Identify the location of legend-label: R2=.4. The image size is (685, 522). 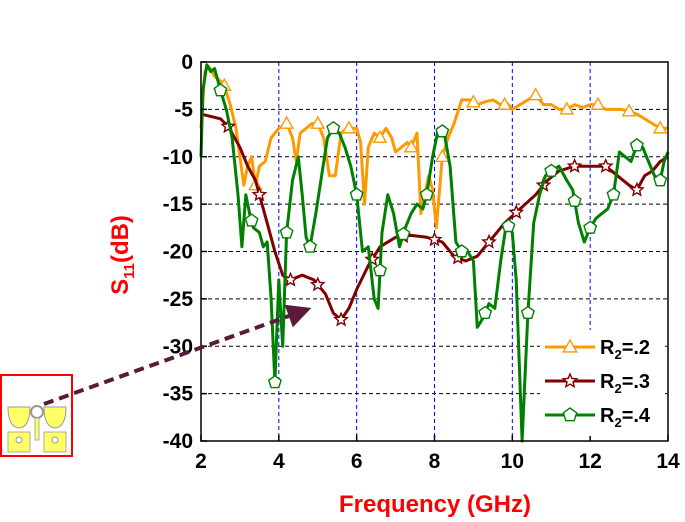
(625, 417).